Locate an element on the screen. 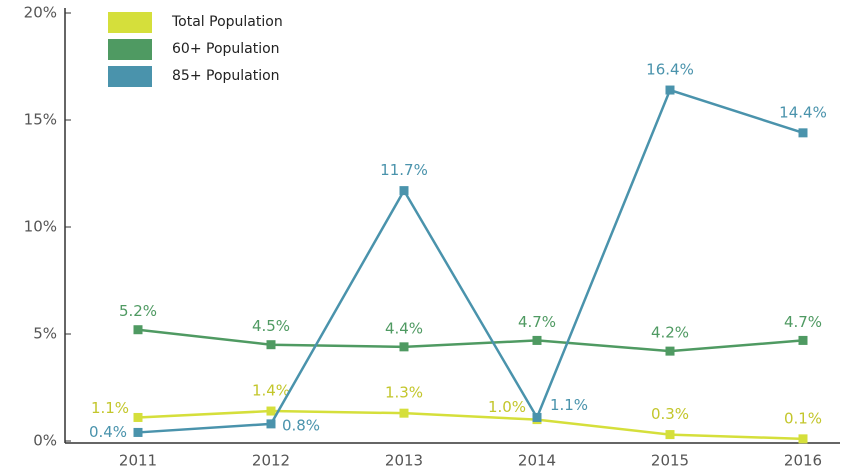 The height and width of the screenshot is (472, 855). data-label: 4.2% is located at coordinates (670, 333).